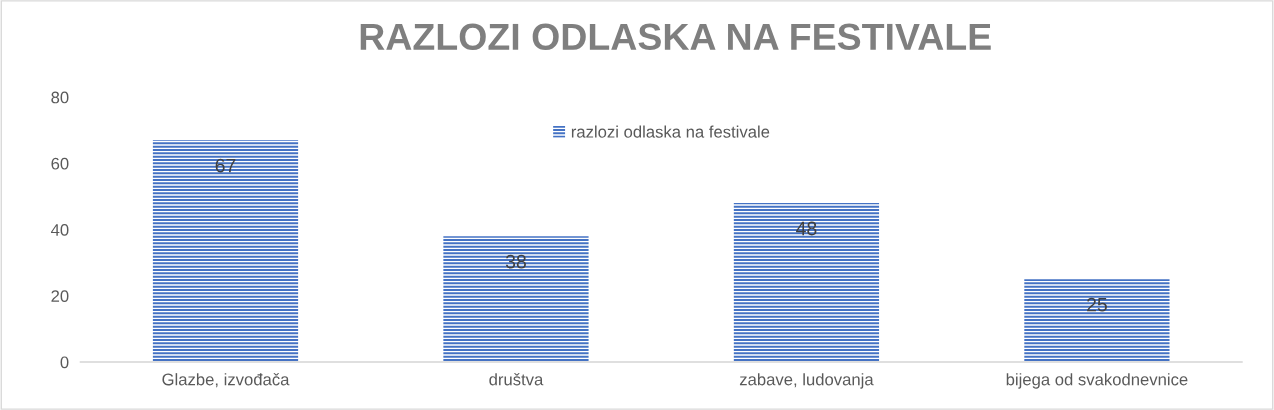 This screenshot has width=1274, height=410. What do you see at coordinates (516, 379) in the screenshot?
I see `x-tick-label: društva` at bounding box center [516, 379].